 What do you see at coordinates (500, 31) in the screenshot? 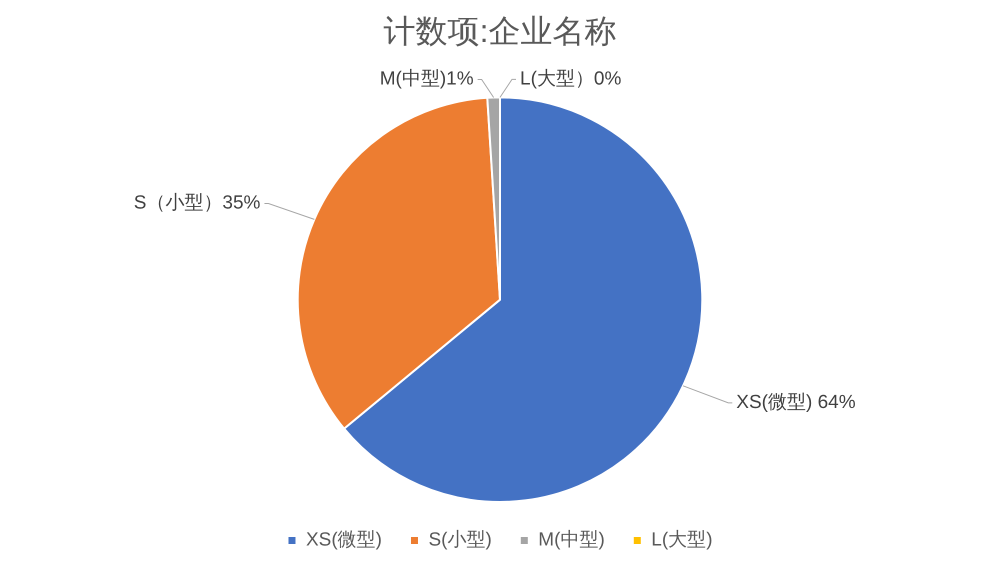
I see `chart-title: 计数项:企业名称` at bounding box center [500, 31].